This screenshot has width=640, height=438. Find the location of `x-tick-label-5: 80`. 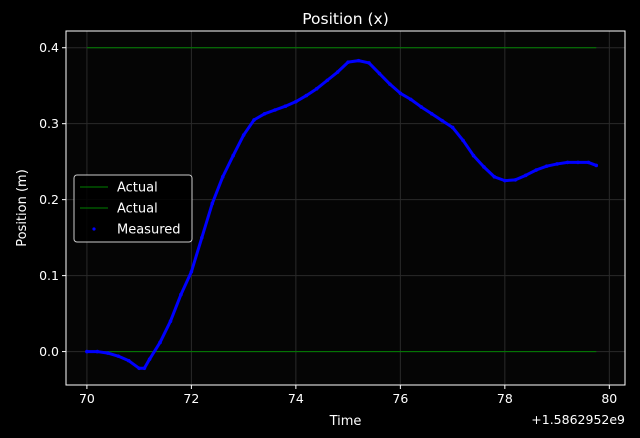

x-tick-label-5: 80 is located at coordinates (609, 398).